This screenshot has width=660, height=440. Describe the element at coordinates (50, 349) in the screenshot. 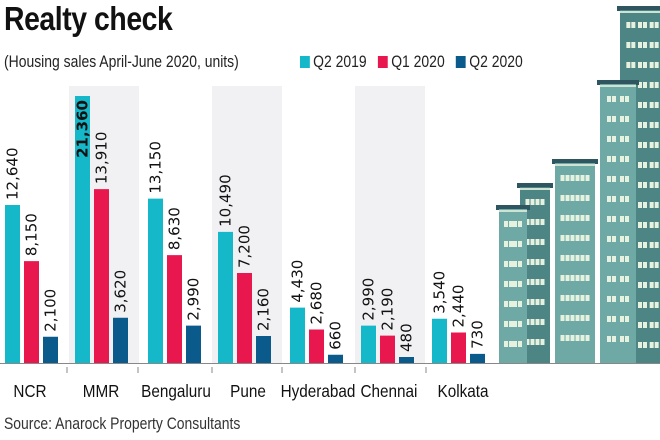

I see `bar-ncr-q2-2020` at that location.